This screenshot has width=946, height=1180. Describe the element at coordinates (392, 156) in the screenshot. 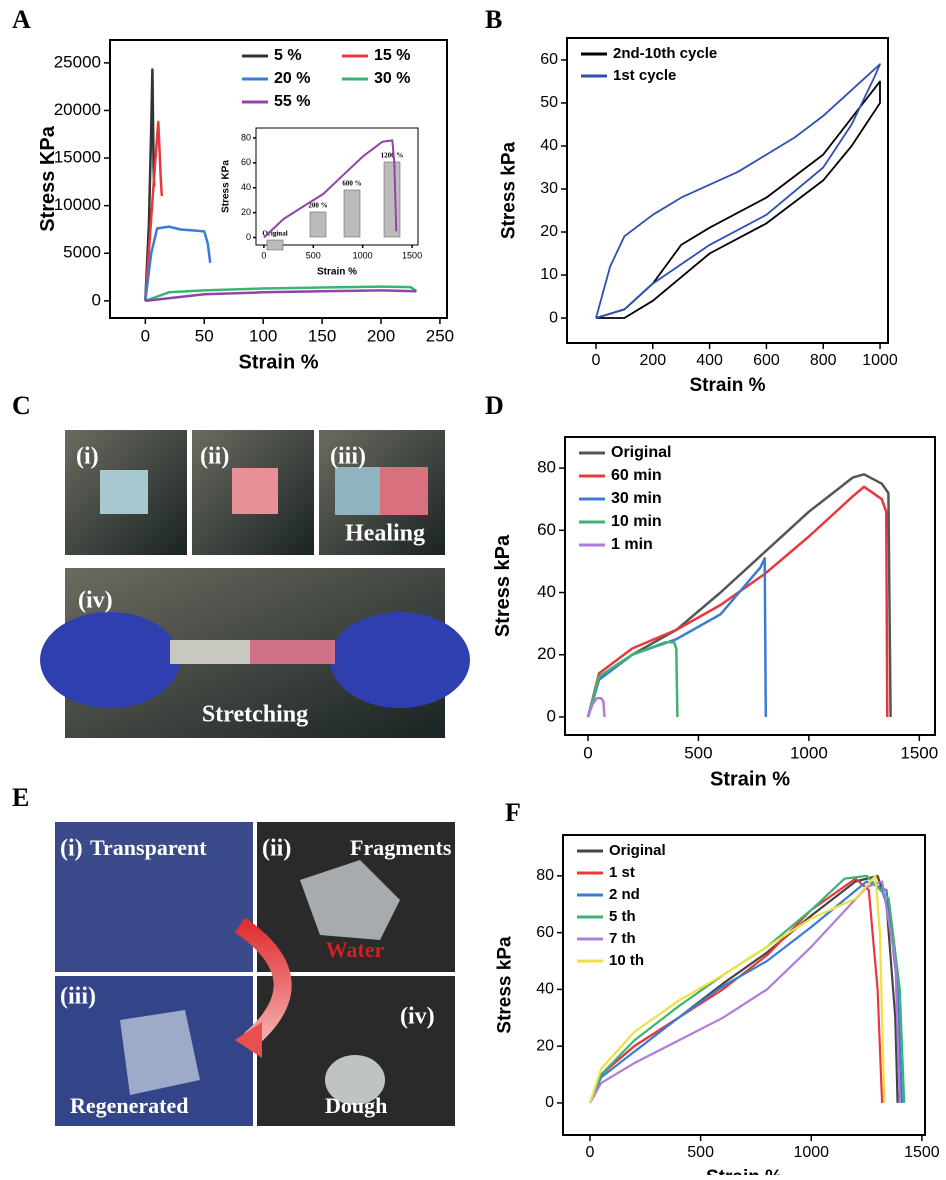

I see `annotation: 1200 %` at that location.